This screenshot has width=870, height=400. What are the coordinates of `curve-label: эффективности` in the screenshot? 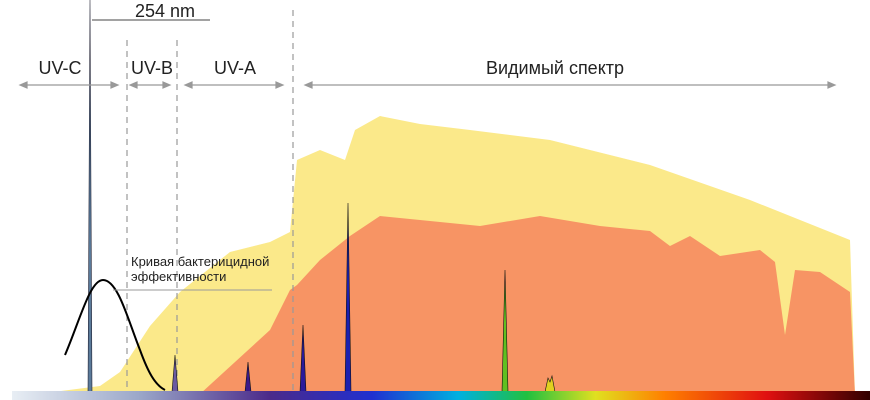 It's located at (178, 276).